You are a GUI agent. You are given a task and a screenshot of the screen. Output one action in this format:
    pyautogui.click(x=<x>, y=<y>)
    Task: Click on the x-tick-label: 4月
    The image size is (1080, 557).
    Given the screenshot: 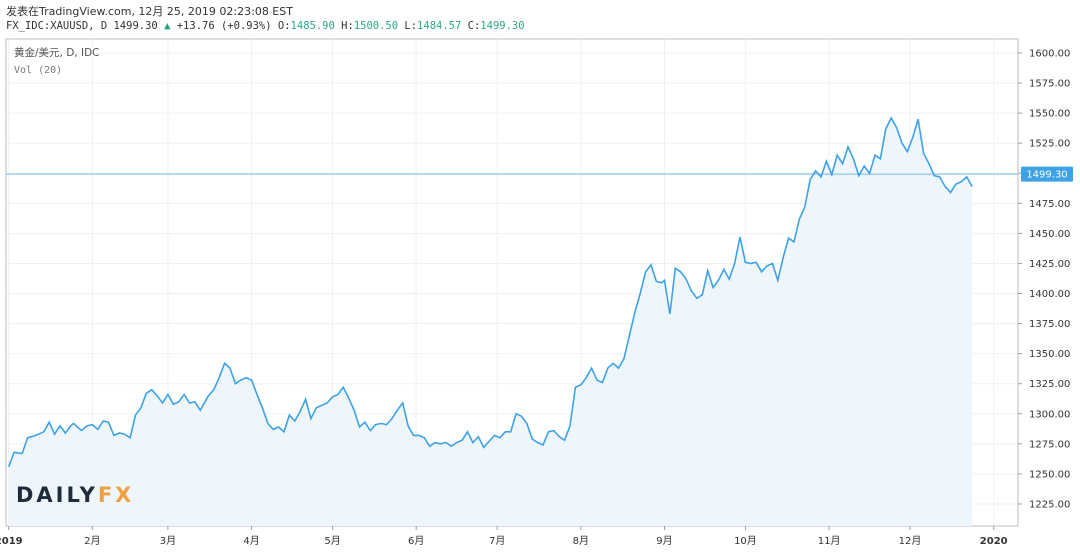 What is the action you would take?
    pyautogui.click(x=251, y=541)
    